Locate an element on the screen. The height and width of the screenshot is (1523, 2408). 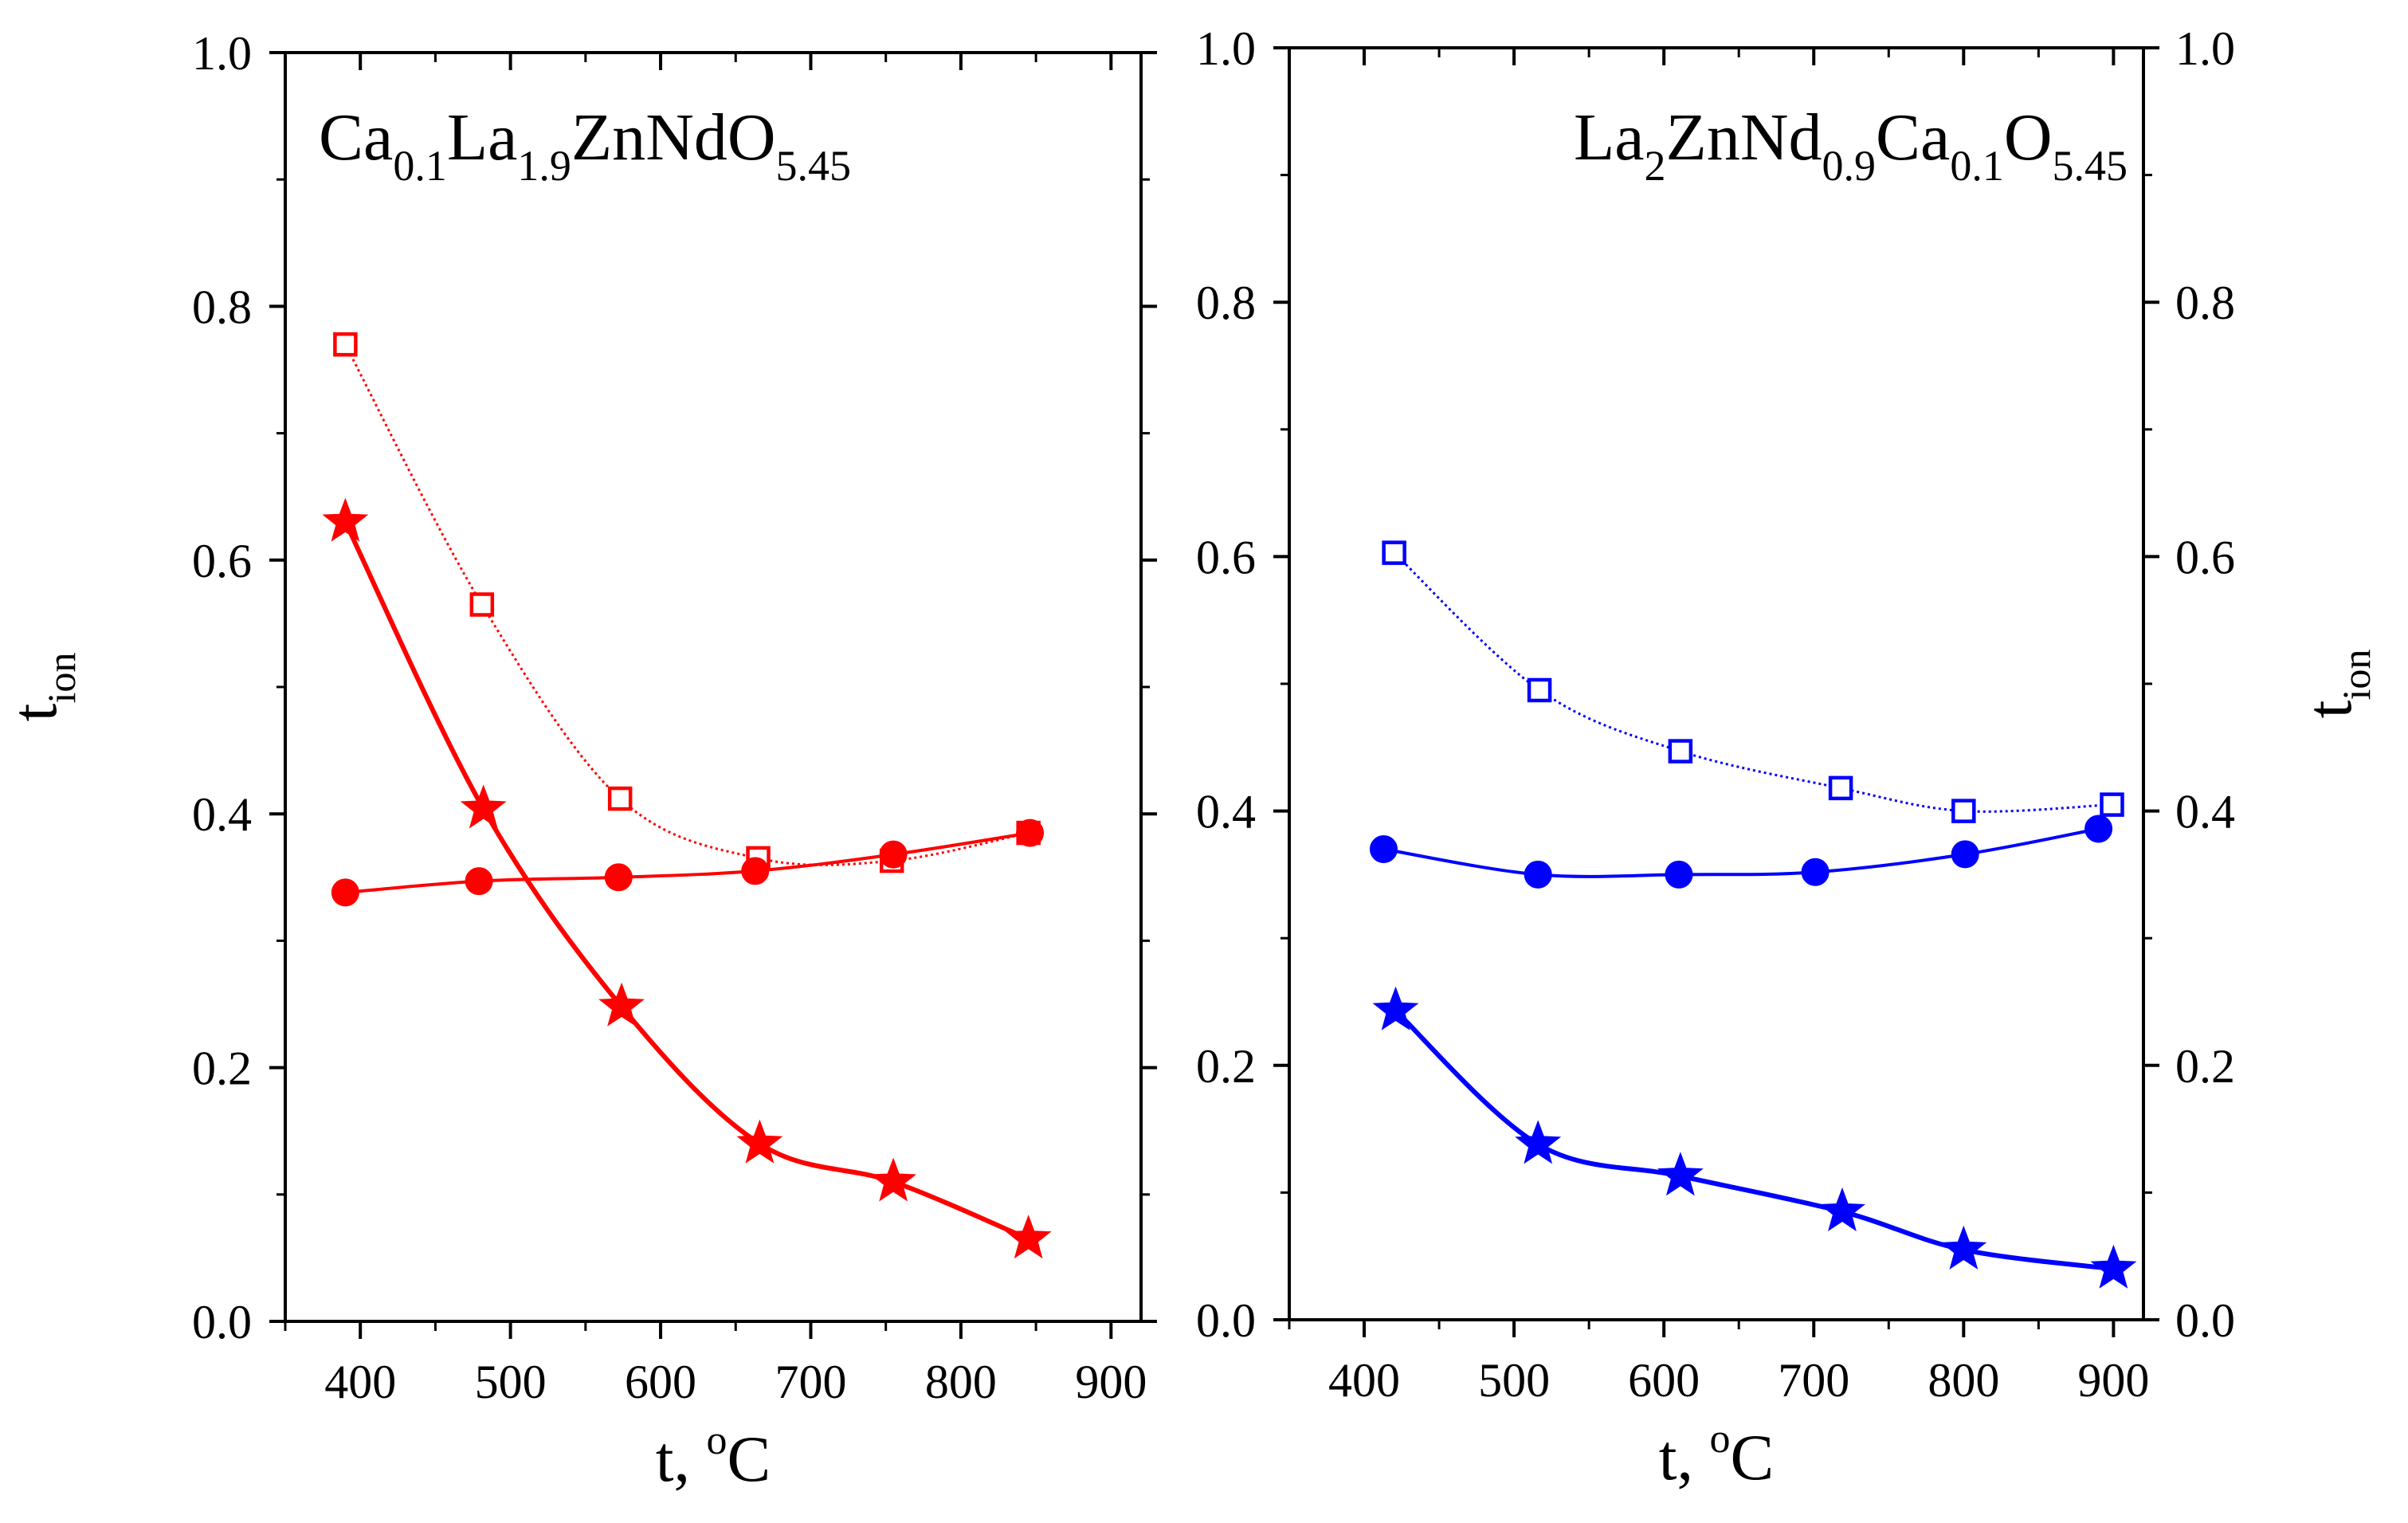
panel-title: La2ZnNd0.9Ca0.1O5.45 is located at coordinates (1851, 145).